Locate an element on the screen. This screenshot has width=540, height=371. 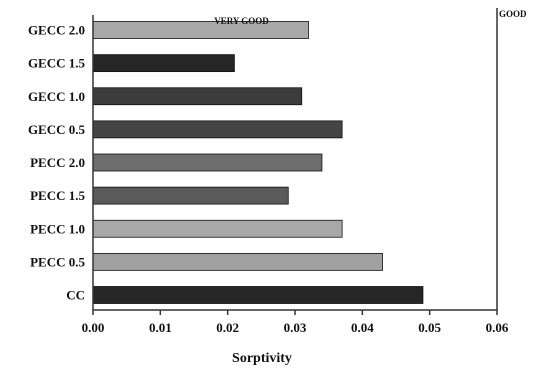
category-label: GECC 2.0 is located at coordinates (56, 30).